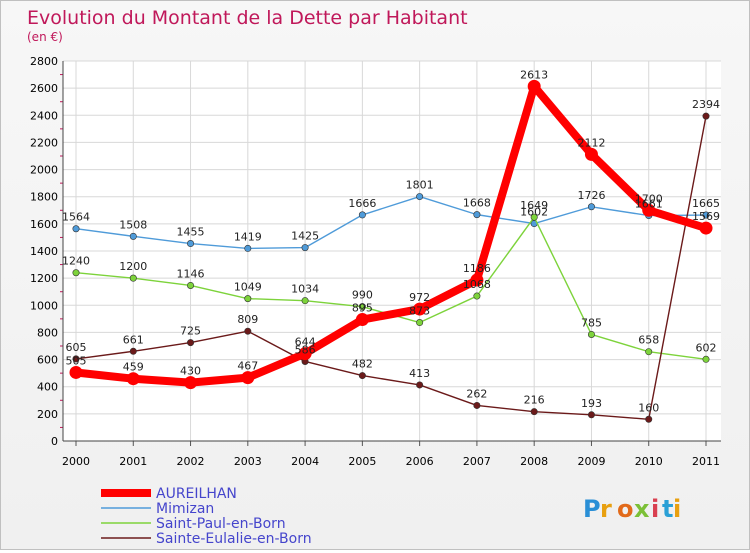 The height and width of the screenshot is (553, 750). I want to click on data-label: 1186, so click(477, 268).